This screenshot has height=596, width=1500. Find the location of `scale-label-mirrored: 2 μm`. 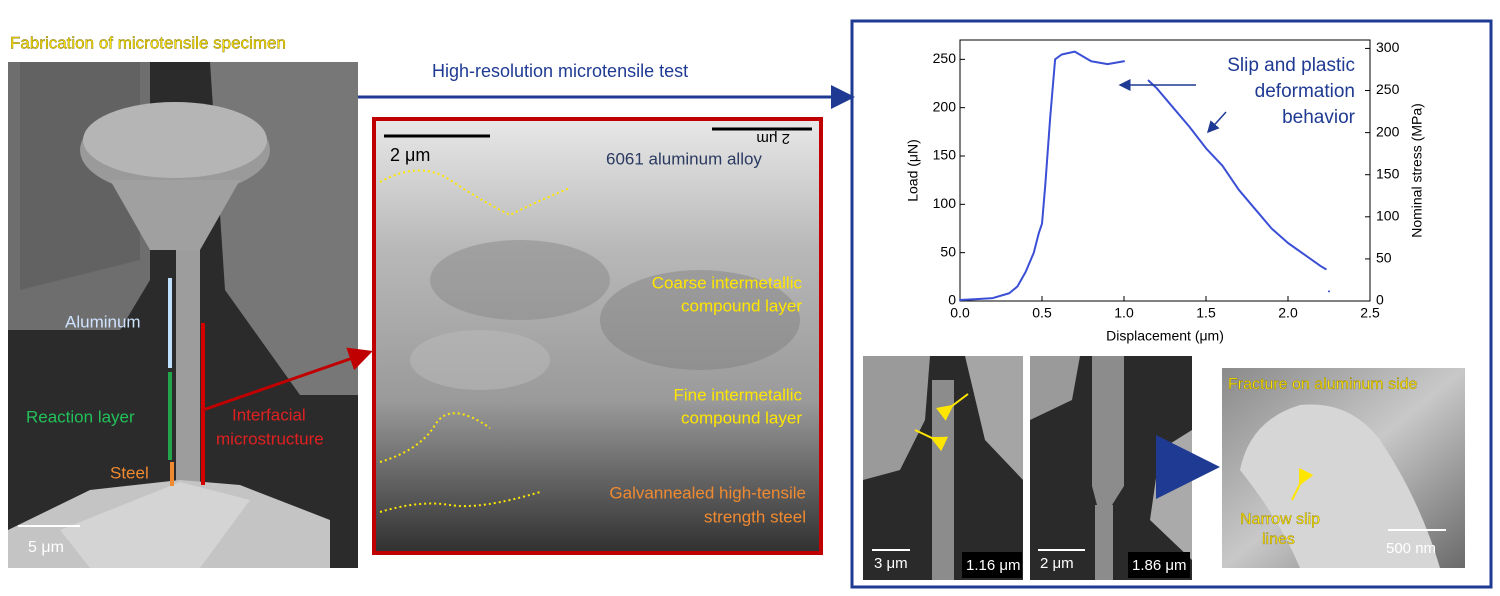

scale-label-mirrored: 2 μm is located at coordinates (773, 138).